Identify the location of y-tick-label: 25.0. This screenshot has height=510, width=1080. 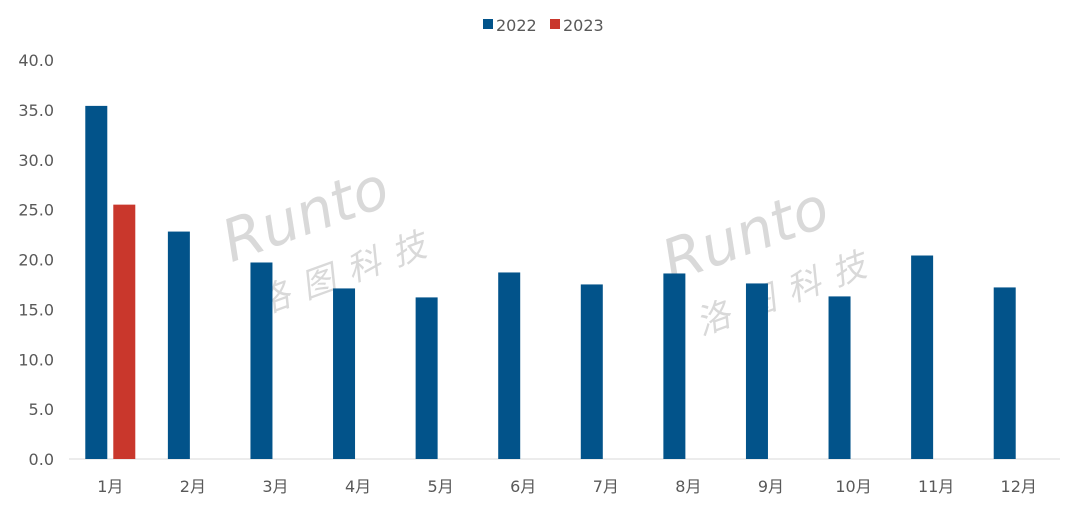
(36, 210).